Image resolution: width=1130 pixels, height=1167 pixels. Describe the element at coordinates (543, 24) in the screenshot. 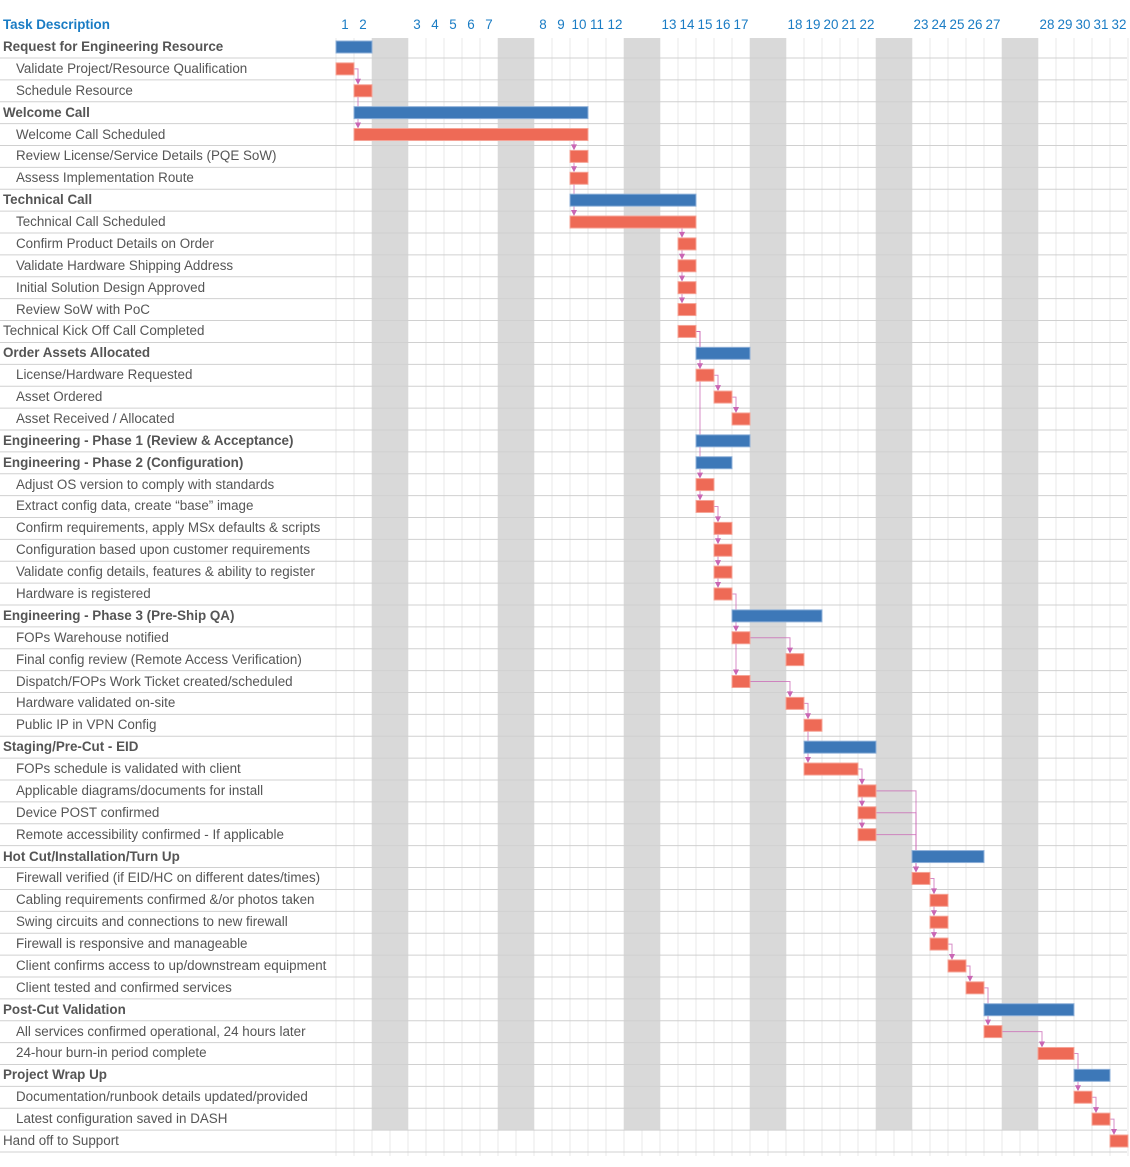

I see `day-tick-label: 8` at that location.